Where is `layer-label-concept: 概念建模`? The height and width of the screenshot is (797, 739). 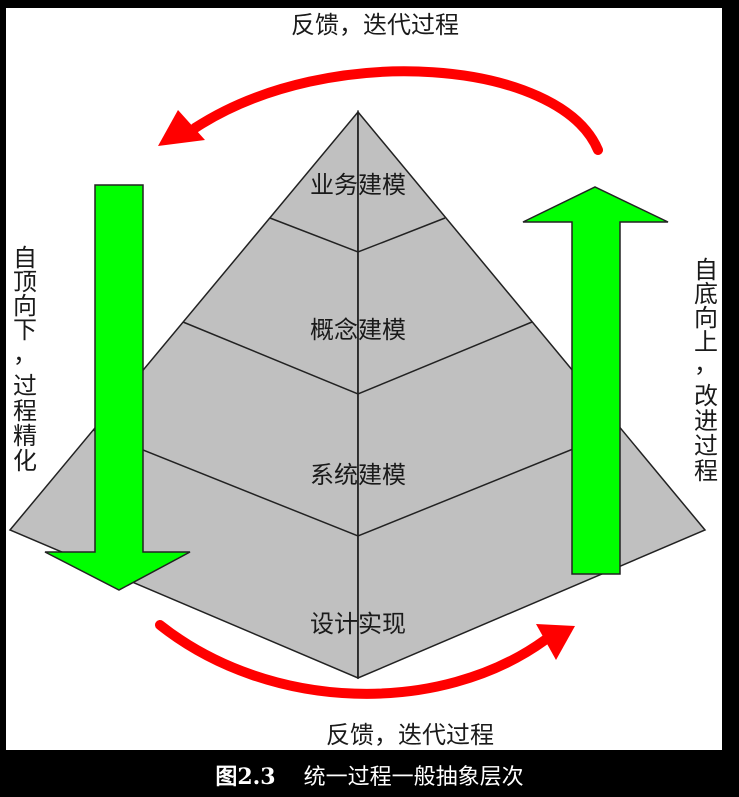
layer-label-concept: 概念建模 is located at coordinates (358, 330).